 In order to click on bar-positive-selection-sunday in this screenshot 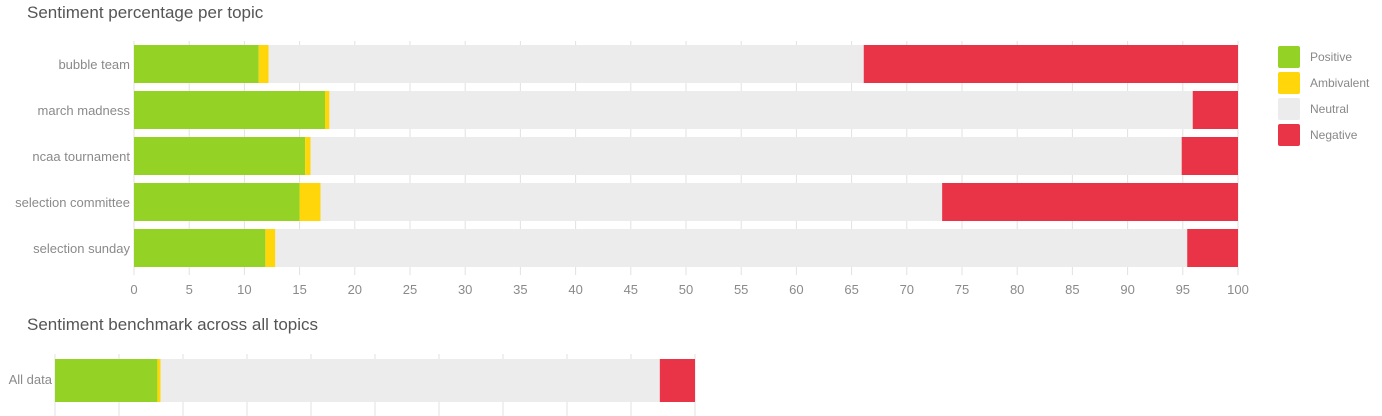, I will do `click(200, 248)`.